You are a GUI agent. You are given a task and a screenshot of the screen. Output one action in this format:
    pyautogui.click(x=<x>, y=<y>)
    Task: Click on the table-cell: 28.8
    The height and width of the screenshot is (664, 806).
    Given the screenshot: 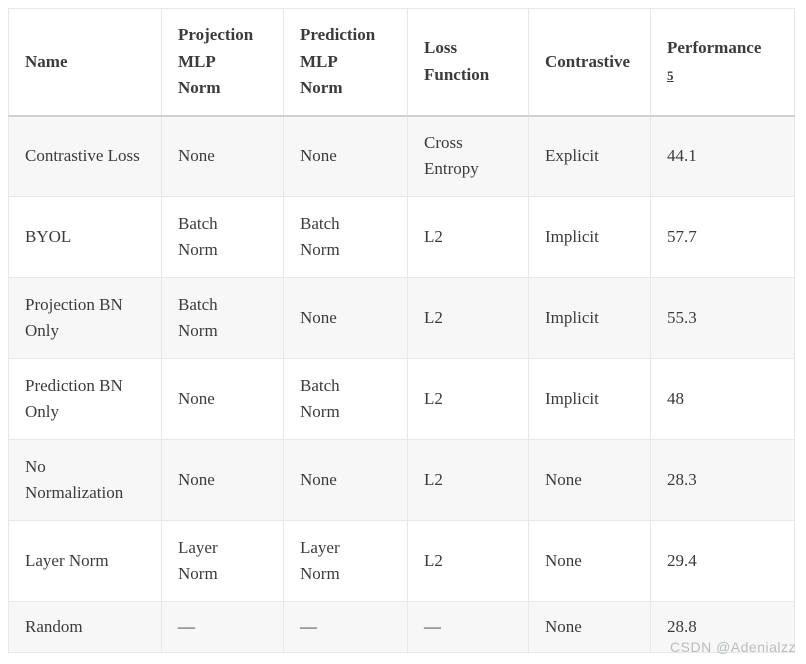 What is the action you would take?
    pyautogui.click(x=722, y=627)
    